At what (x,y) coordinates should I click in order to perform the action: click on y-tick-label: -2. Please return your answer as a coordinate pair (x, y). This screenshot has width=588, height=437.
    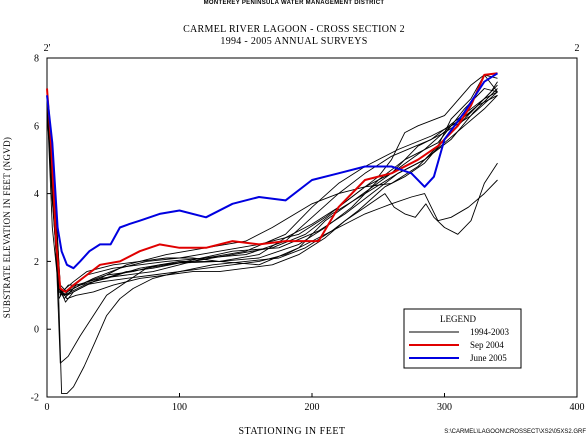
    Looking at the image, I should click on (35, 398).